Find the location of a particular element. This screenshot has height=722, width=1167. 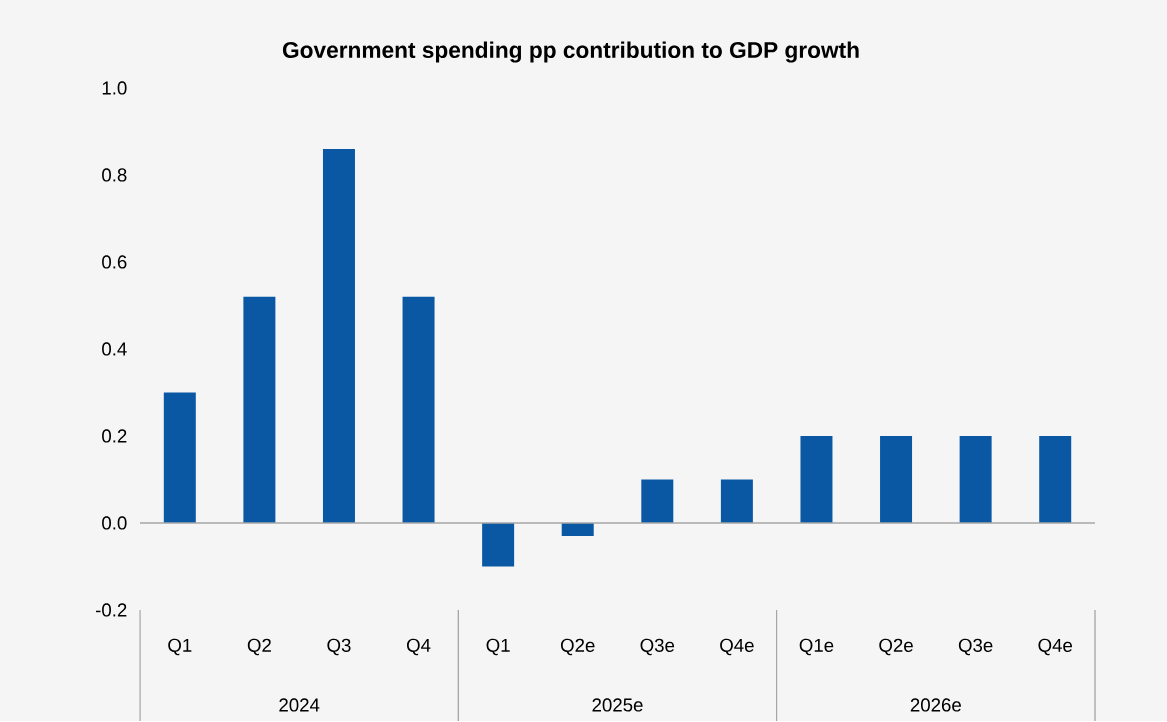

x-tick-label: Q1e is located at coordinates (816, 647).